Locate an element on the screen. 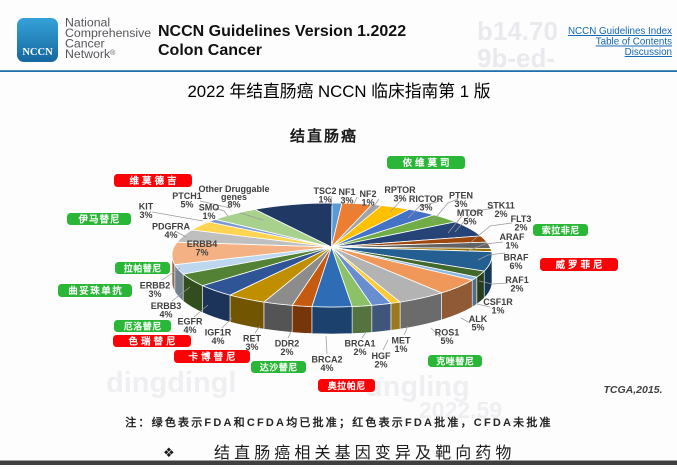  svg-text: SMO is located at coordinates (209, 208).